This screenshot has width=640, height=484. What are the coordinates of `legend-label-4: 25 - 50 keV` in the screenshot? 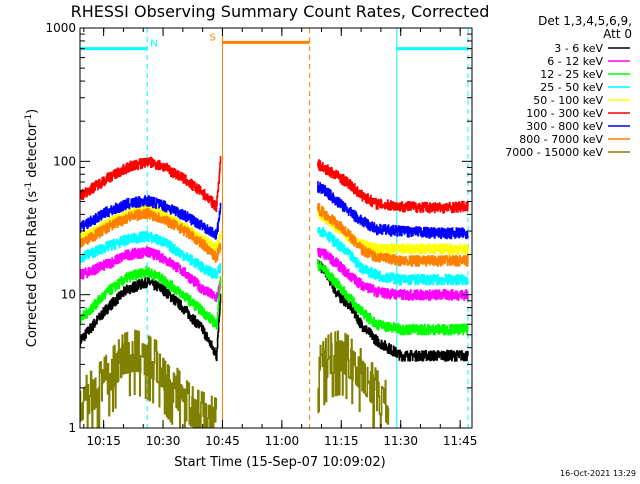 It's located at (571, 87).